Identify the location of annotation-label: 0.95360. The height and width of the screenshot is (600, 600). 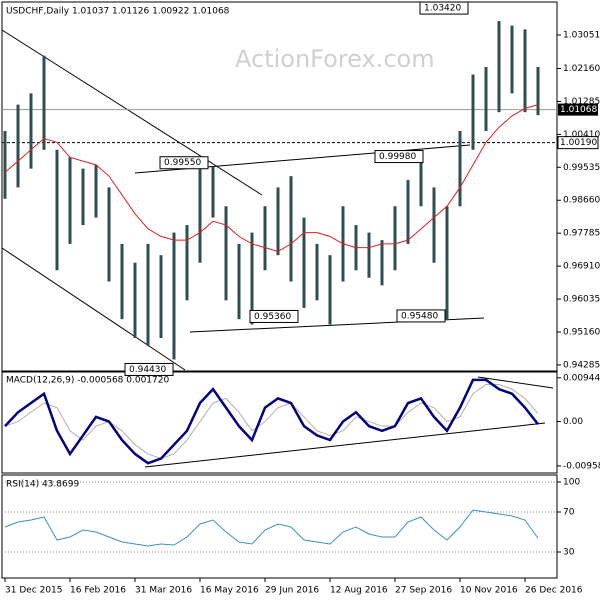
(272, 317).